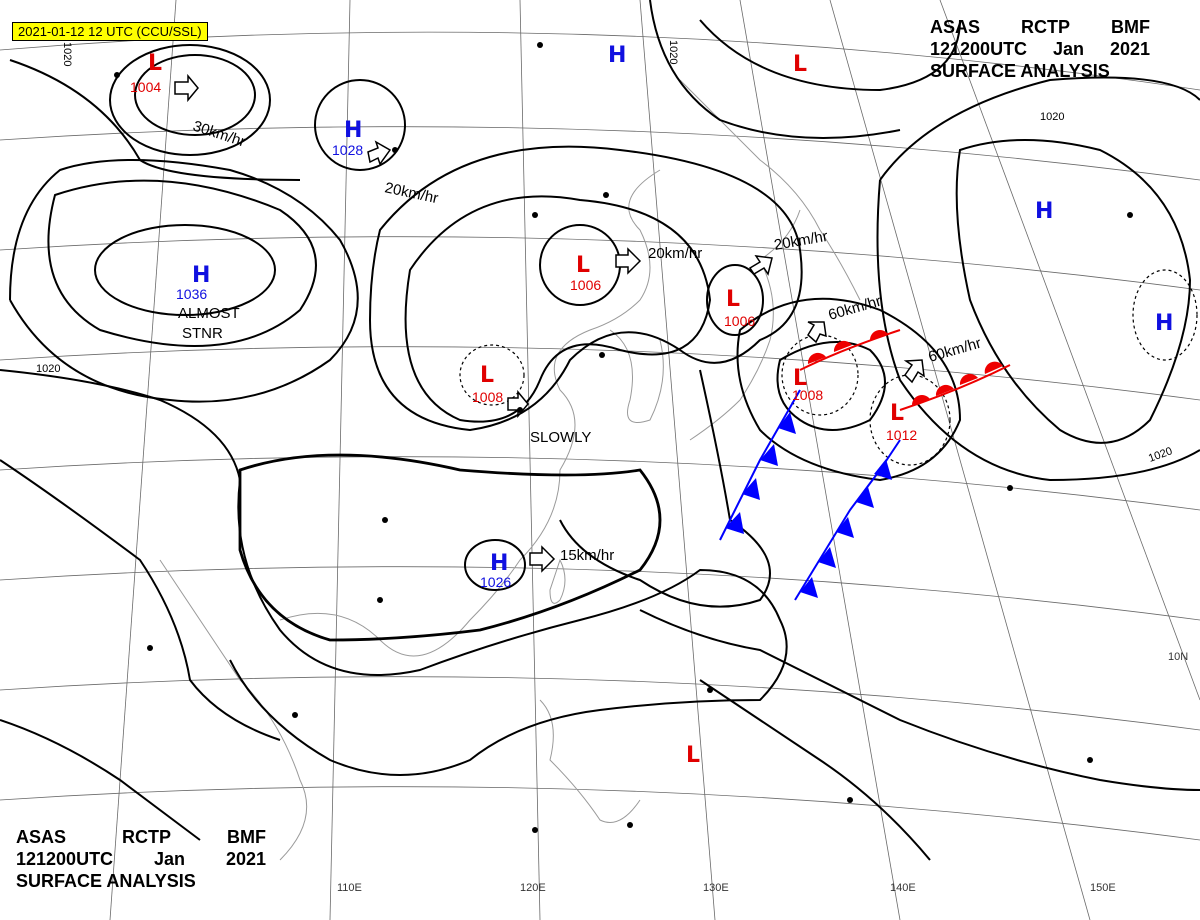  Describe the element at coordinates (955, 27) in the screenshot. I see `header-region: ASAS` at that location.